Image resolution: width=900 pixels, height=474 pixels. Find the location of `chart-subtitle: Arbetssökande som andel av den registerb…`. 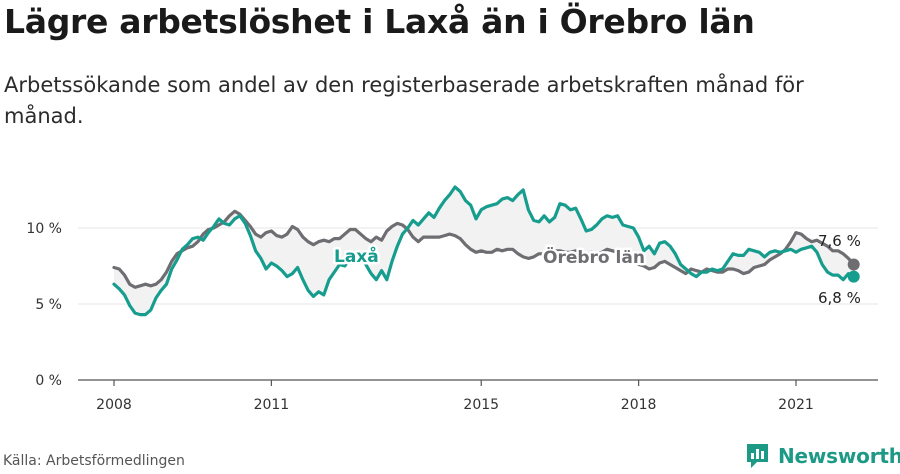

chart-subtitle: Arbetssökande som andel av den registerb… is located at coordinates (404, 100).